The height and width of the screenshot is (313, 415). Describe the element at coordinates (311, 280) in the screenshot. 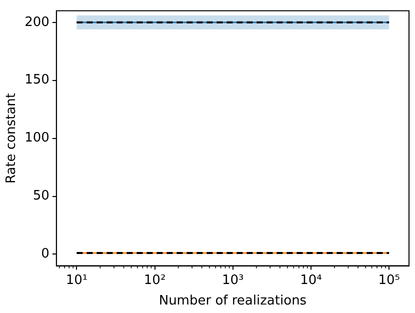

I see `x-tick-label: 10⁴` at that location.